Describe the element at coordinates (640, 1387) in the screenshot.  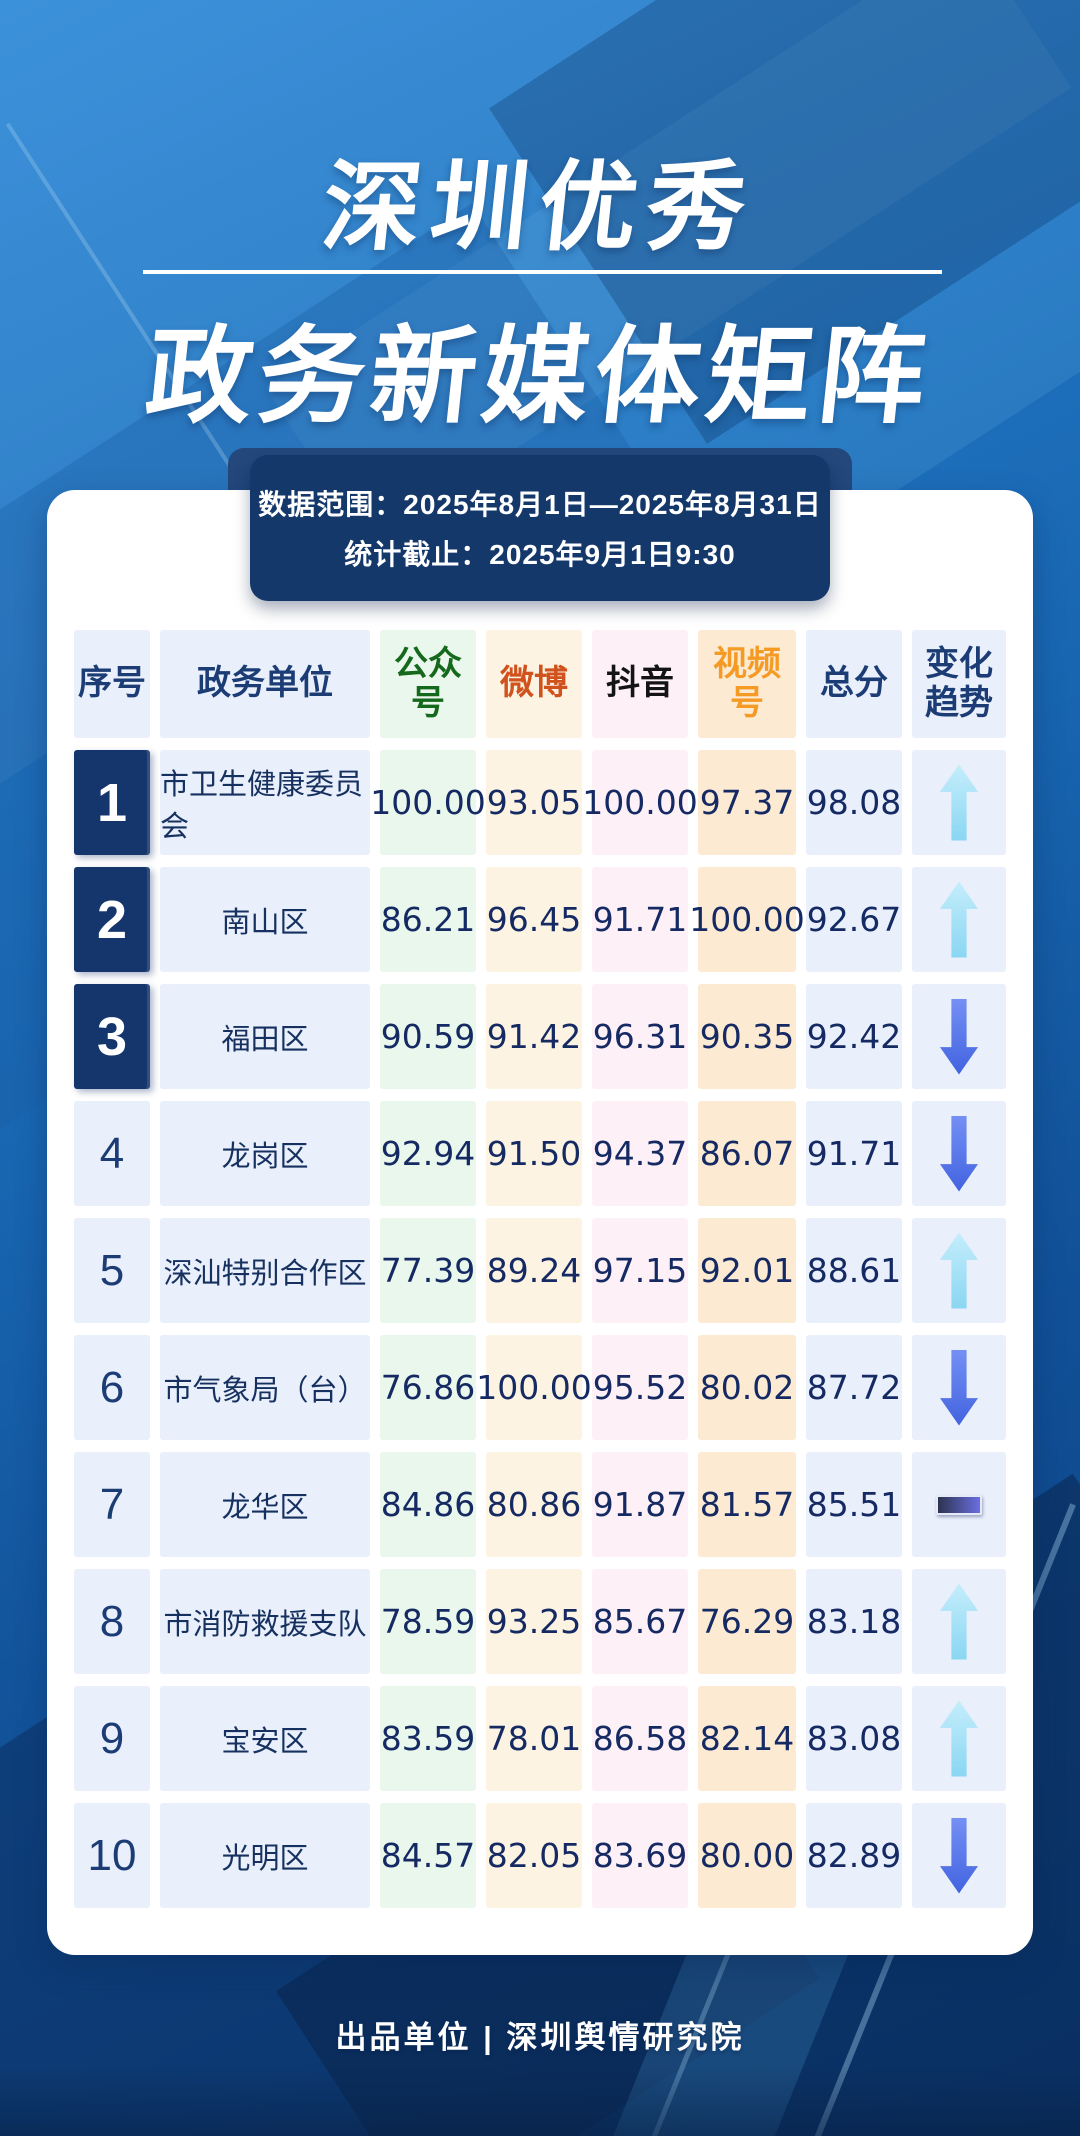
I see `douyin-score-cell: 95.52` at that location.